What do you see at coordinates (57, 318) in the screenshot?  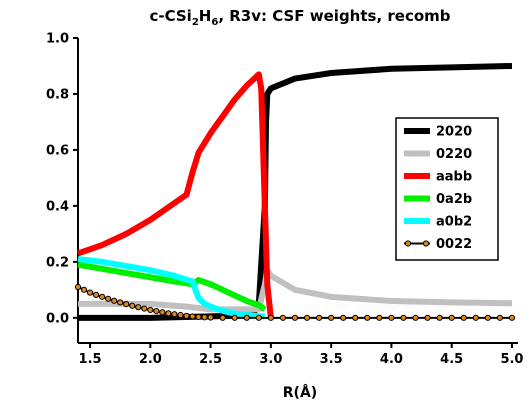 I see `y-tick-label: 0.0` at bounding box center [57, 318].